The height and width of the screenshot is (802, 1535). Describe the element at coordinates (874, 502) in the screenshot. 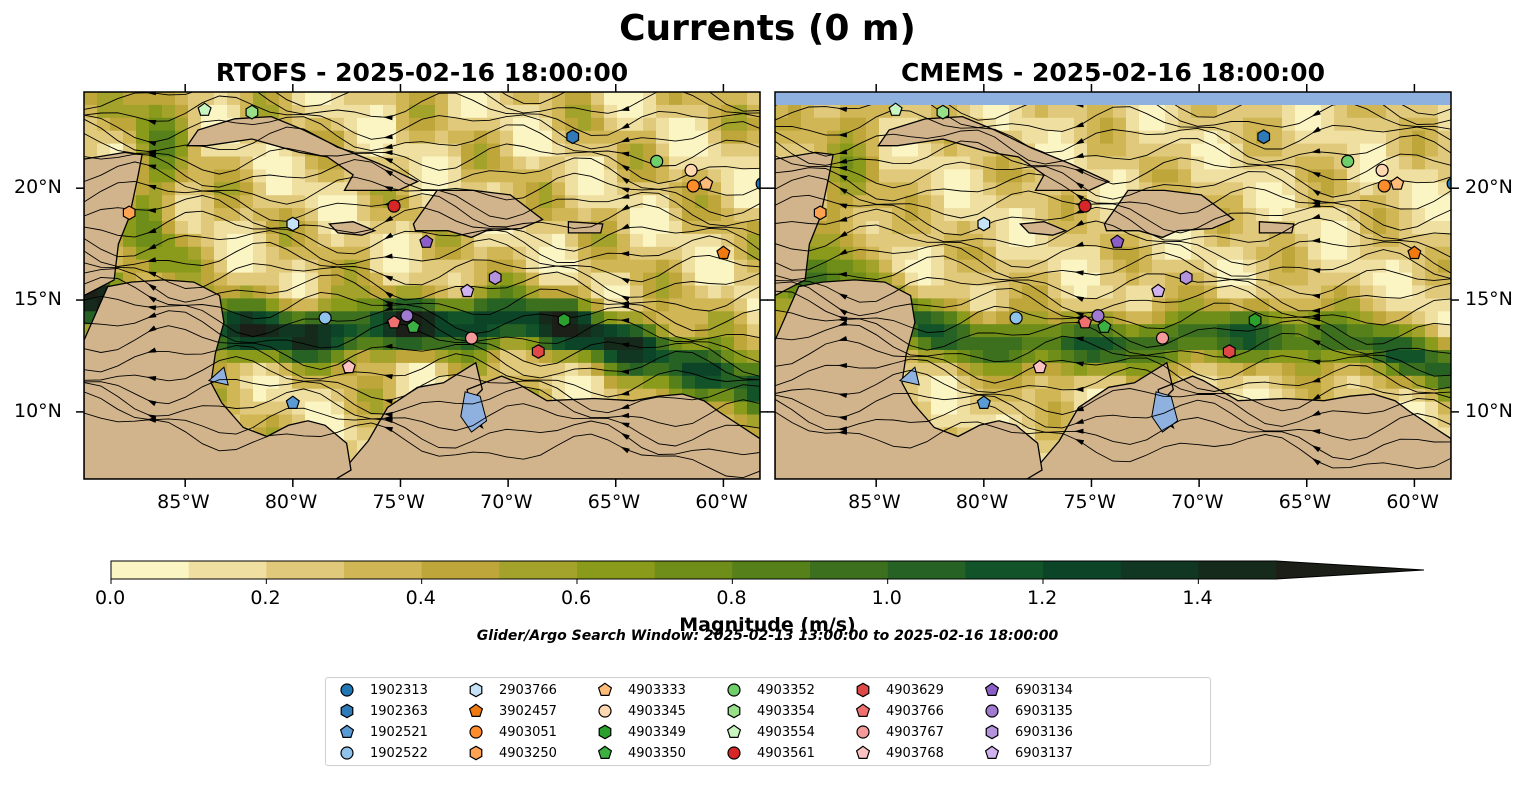

I see `lon-tick-label: 85°W` at that location.